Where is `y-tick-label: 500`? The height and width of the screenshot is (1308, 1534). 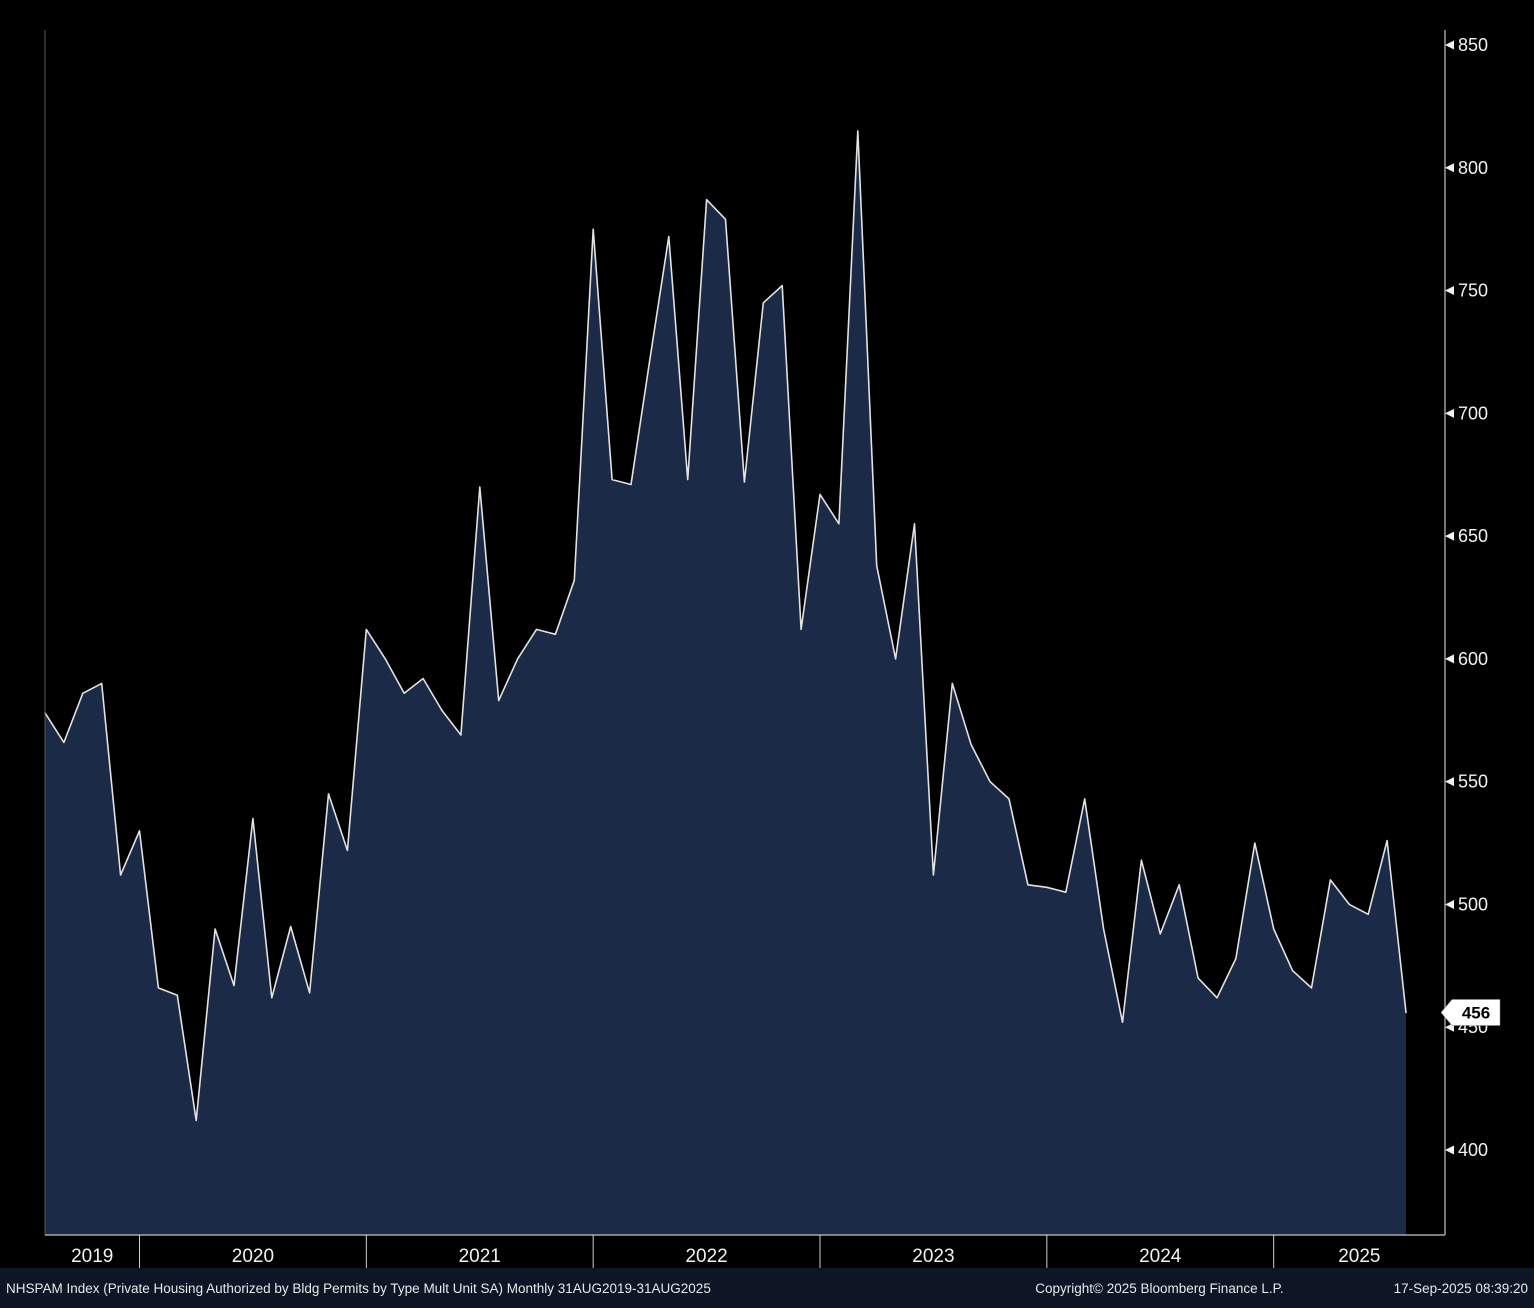
y-tick-label: 500 is located at coordinates (1473, 904).